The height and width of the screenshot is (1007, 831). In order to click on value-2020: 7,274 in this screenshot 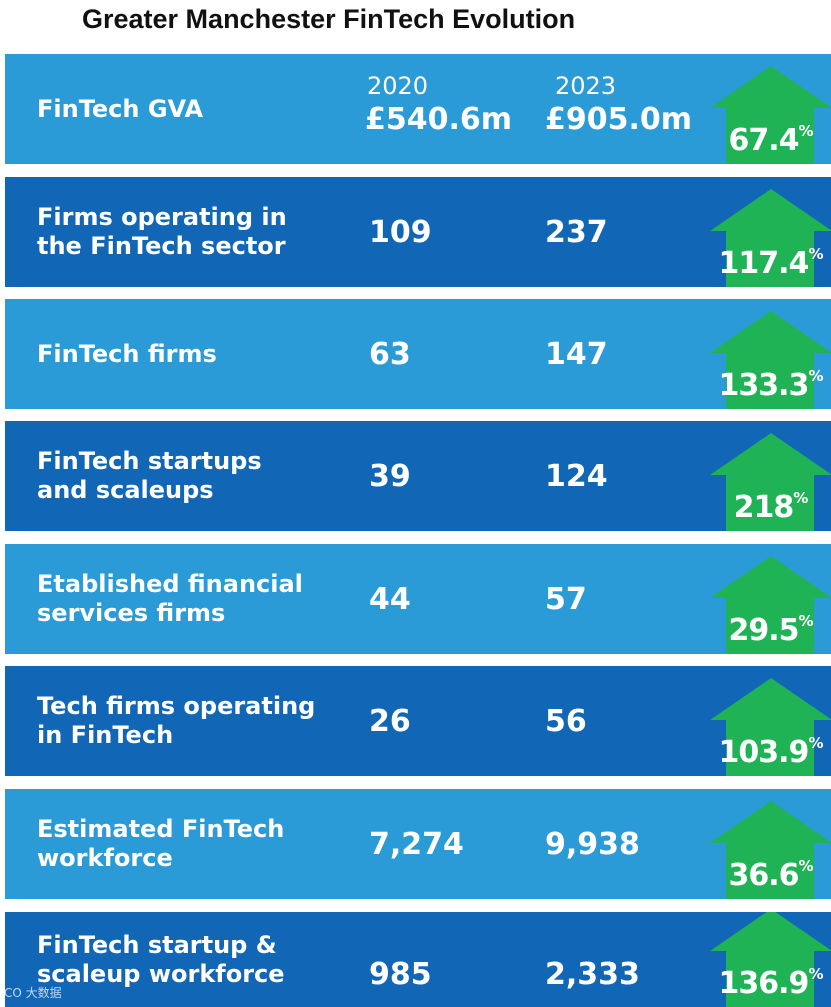, I will do `click(416, 844)`.